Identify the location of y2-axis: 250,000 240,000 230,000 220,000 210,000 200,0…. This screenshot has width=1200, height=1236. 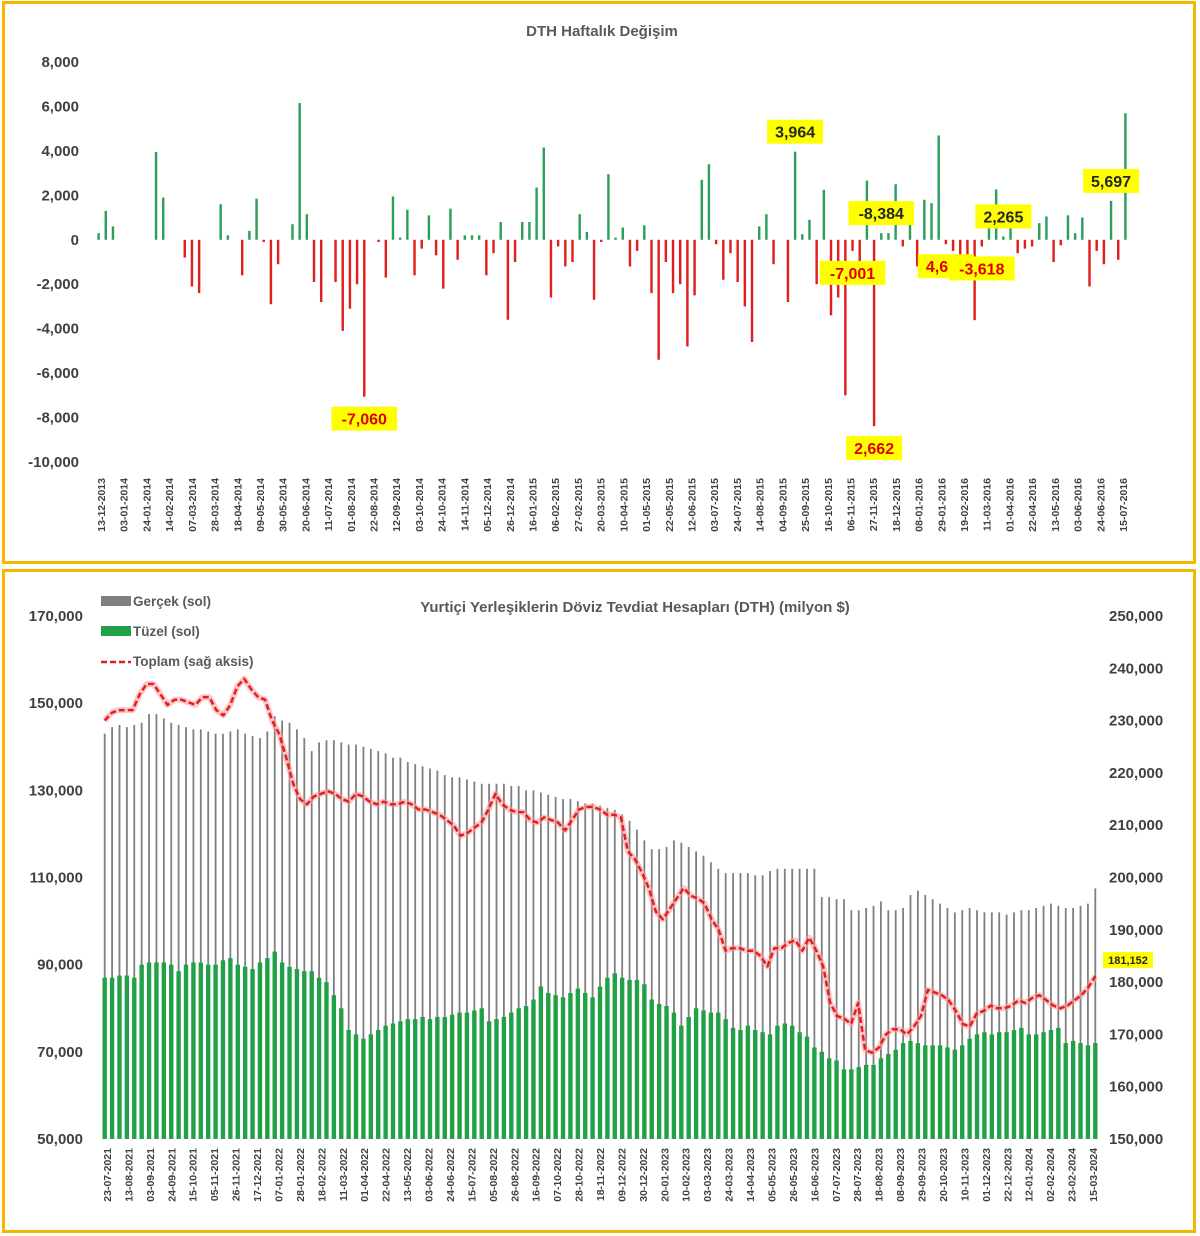
(1136, 878).